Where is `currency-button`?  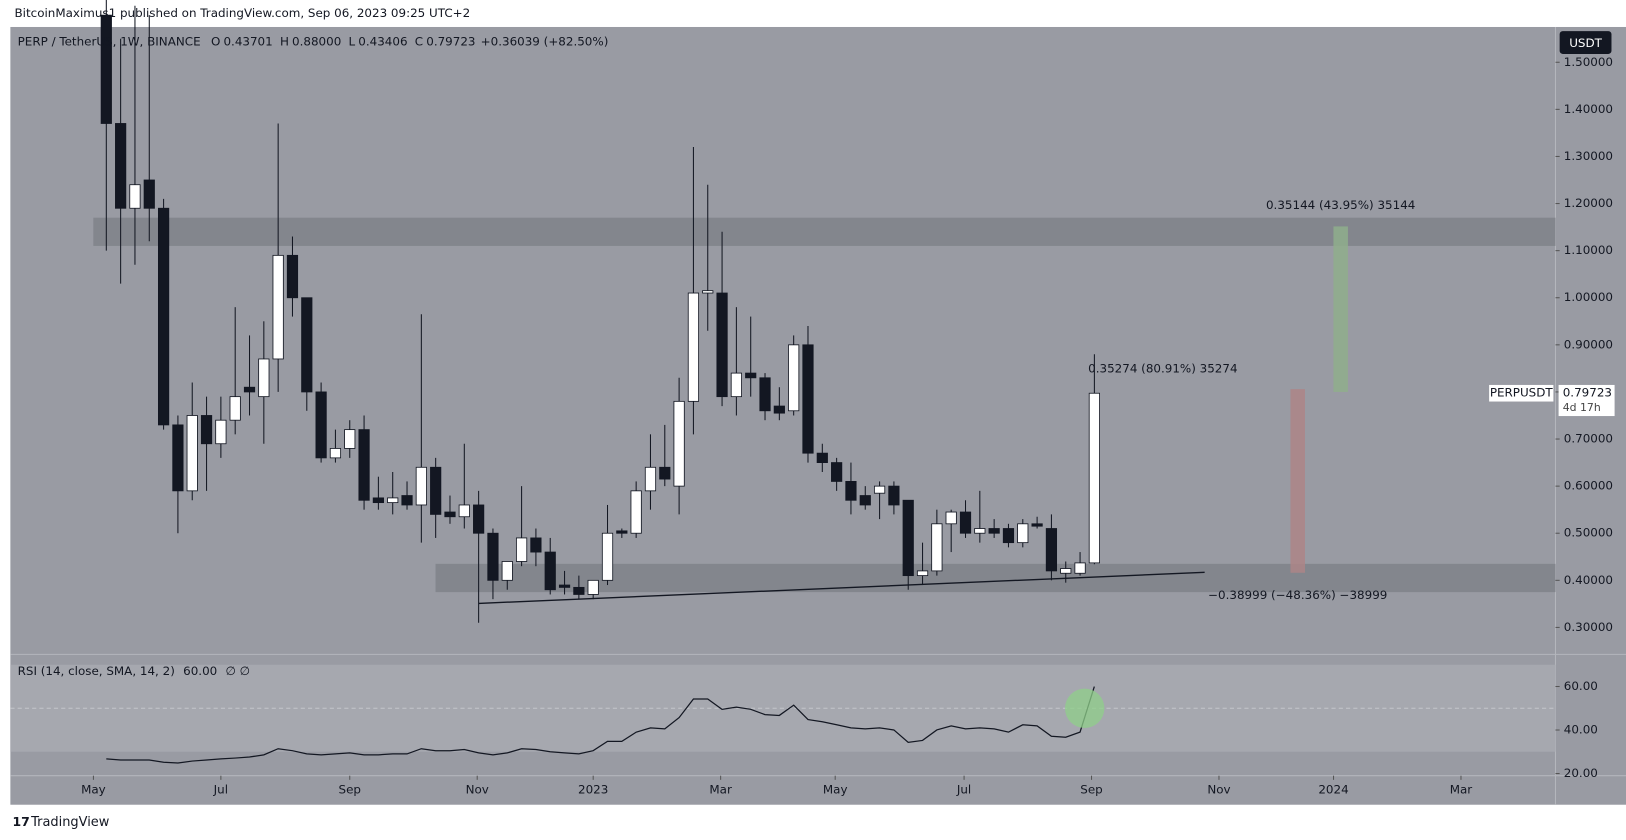
currency-button is located at coordinates (1585, 42).